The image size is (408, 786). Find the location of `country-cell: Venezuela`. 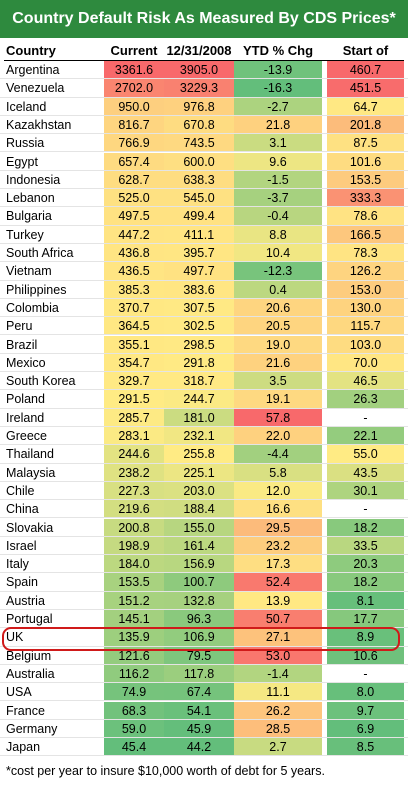

country-cell: Venezuela is located at coordinates (35, 88).